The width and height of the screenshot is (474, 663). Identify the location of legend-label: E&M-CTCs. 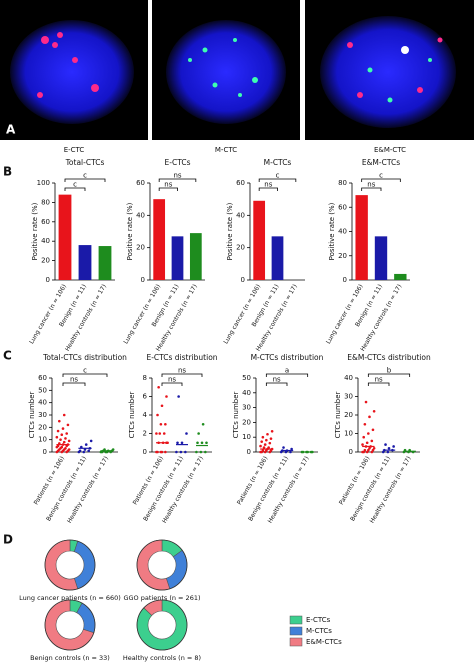
(324, 642).